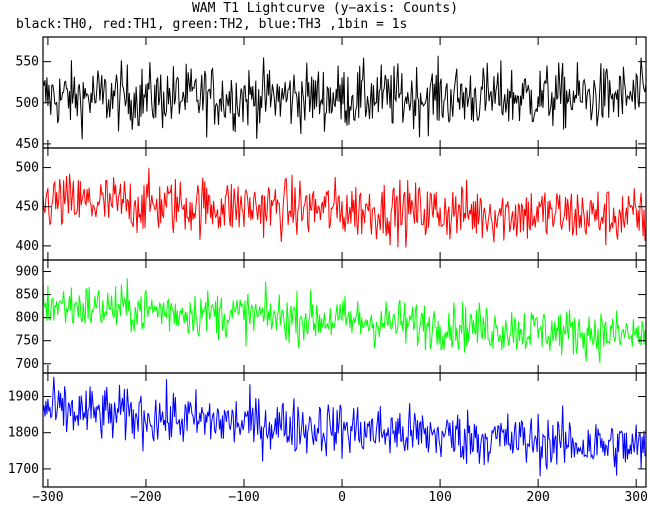  I want to click on x-tick-label: 200, so click(537, 497).